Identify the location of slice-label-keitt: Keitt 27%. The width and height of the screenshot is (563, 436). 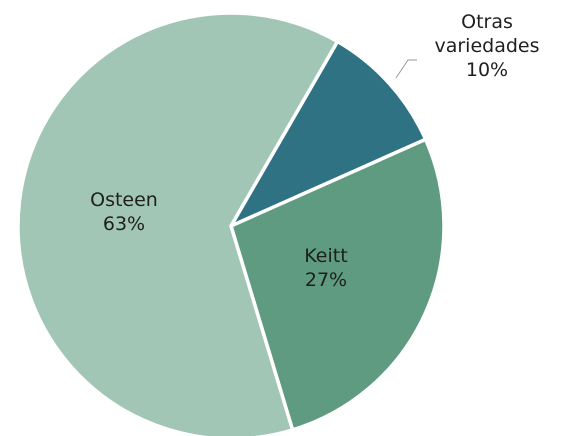
(325, 268).